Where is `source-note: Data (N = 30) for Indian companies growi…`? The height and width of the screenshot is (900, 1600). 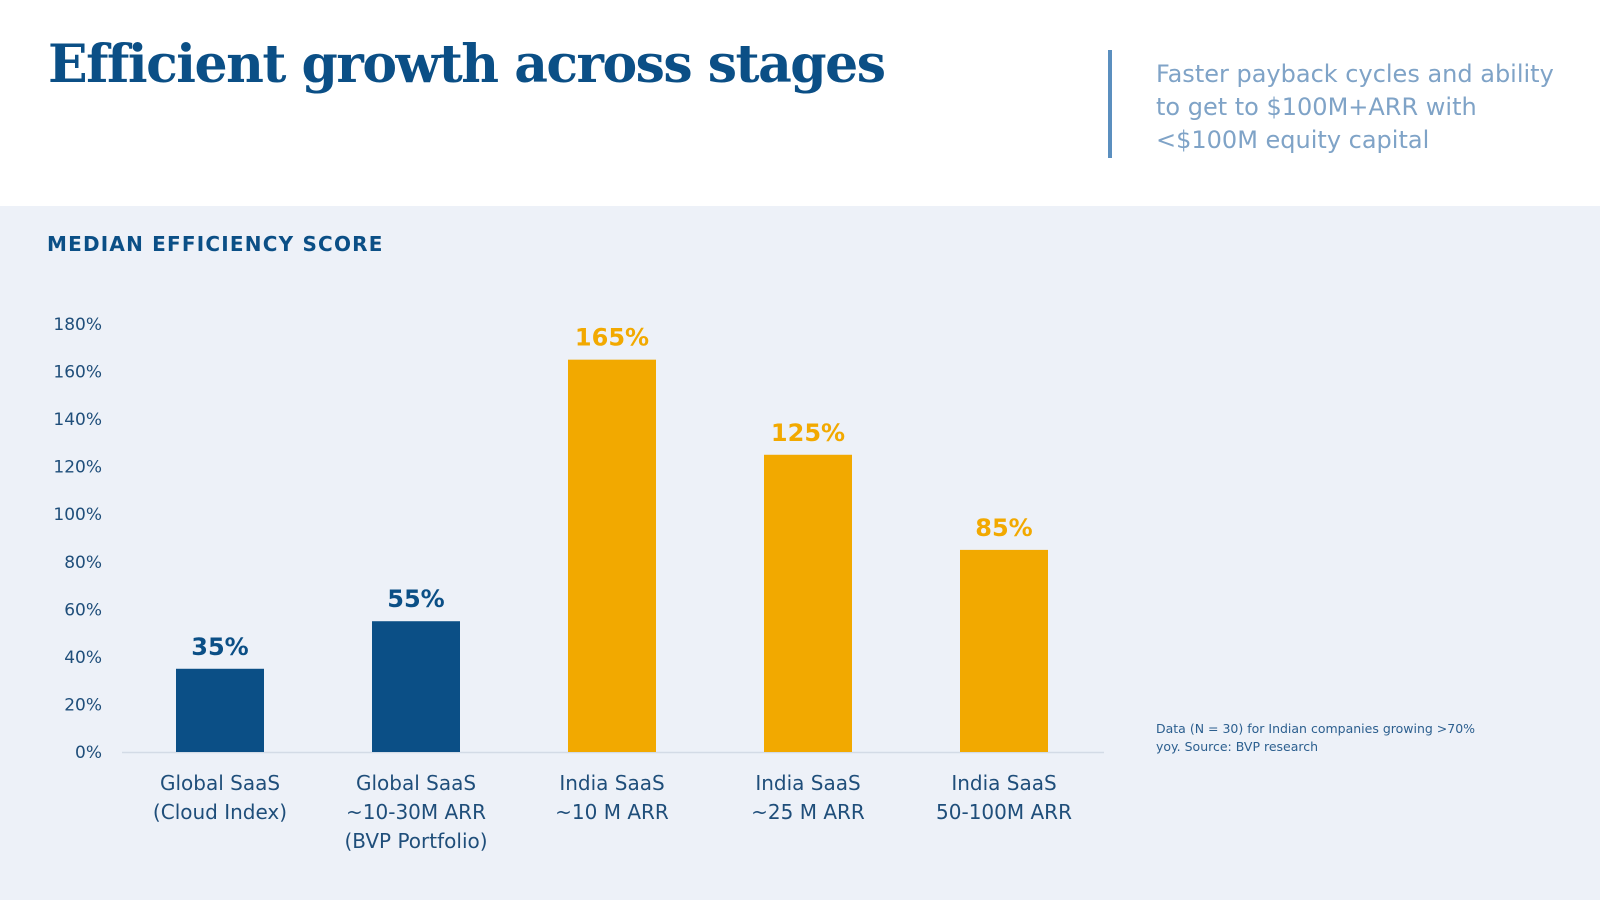
source-note: Data (N = 30) for Indian companies growi… is located at coordinates (1316, 737).